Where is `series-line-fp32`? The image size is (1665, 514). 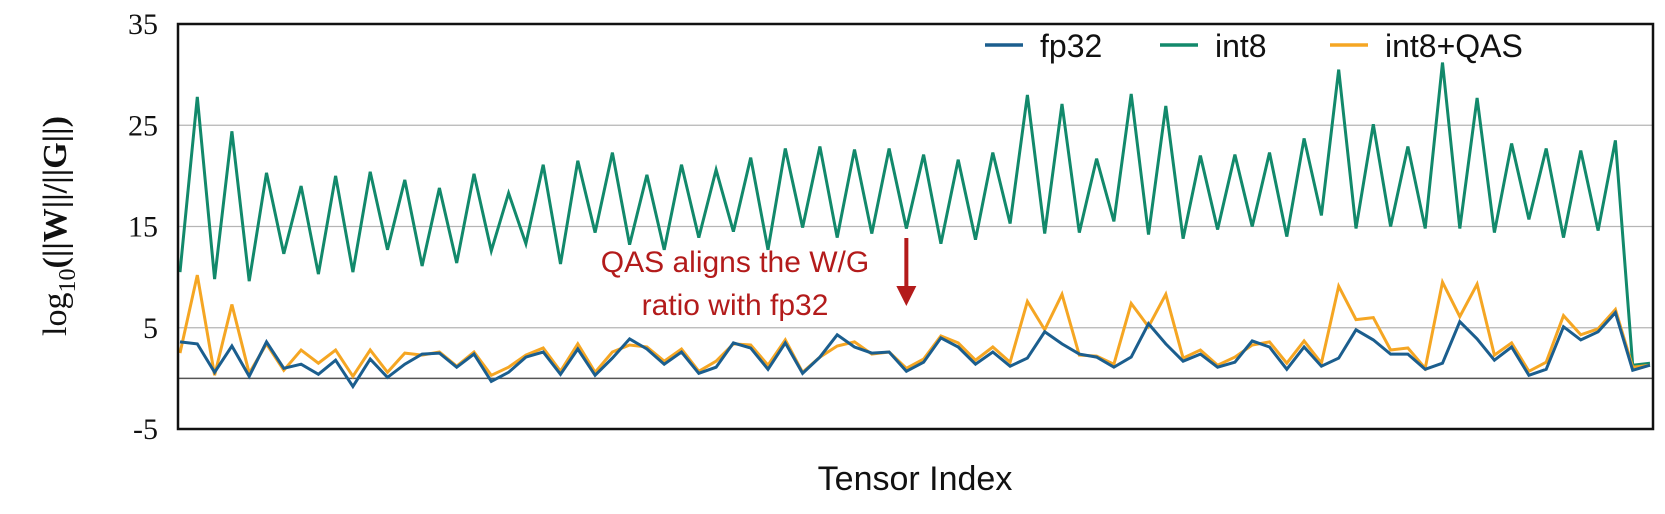
series-line-fp32 is located at coordinates (915, 349).